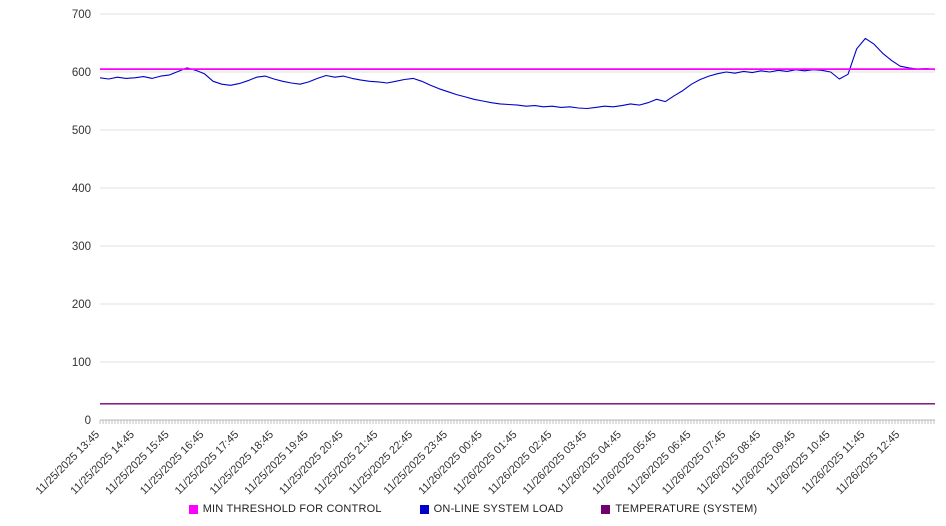 This screenshot has height=526, width=946. Describe the element at coordinates (102, 462) in the screenshot. I see `x-tick-label: 11/25/2025 14:45` at that location.